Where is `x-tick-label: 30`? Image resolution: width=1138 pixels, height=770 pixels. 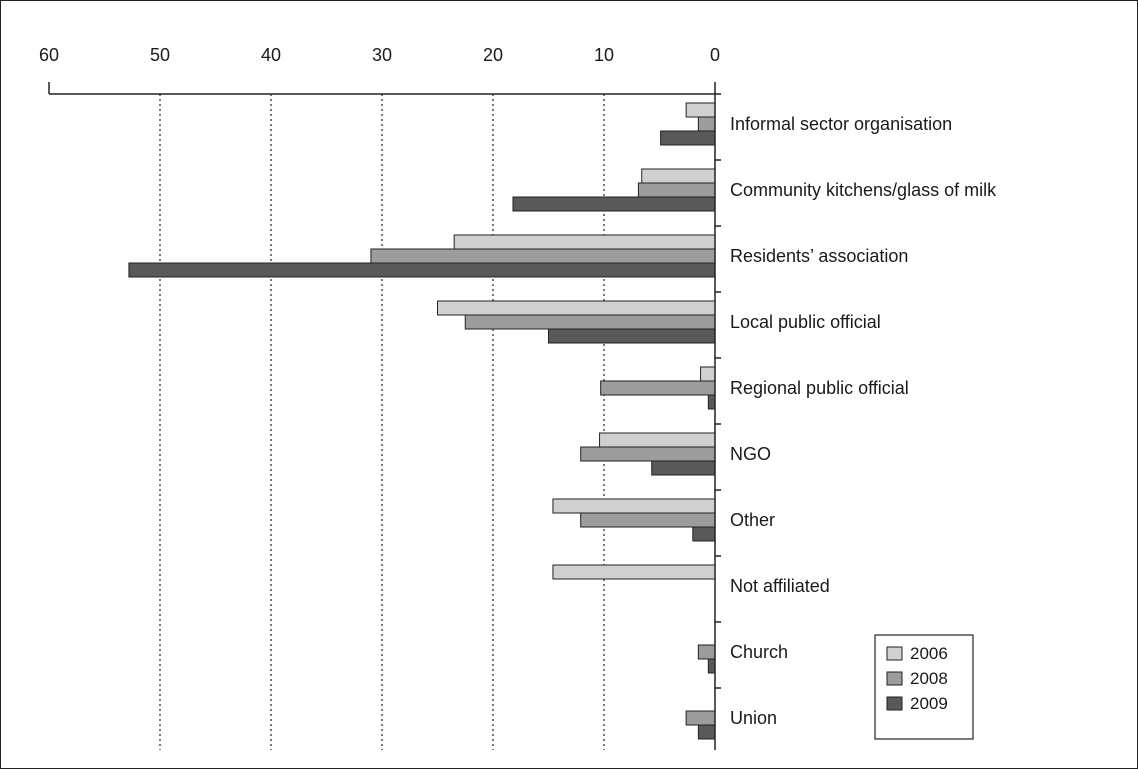
x-tick-label: 30 is located at coordinates (382, 55).